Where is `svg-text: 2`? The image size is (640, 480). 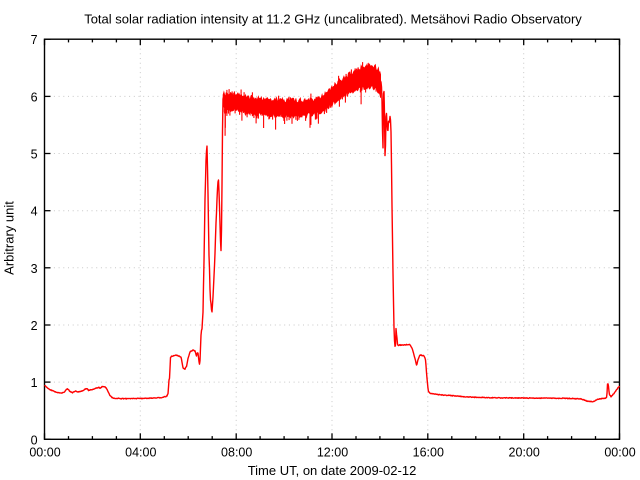 svg-text: 2 is located at coordinates (34, 326).